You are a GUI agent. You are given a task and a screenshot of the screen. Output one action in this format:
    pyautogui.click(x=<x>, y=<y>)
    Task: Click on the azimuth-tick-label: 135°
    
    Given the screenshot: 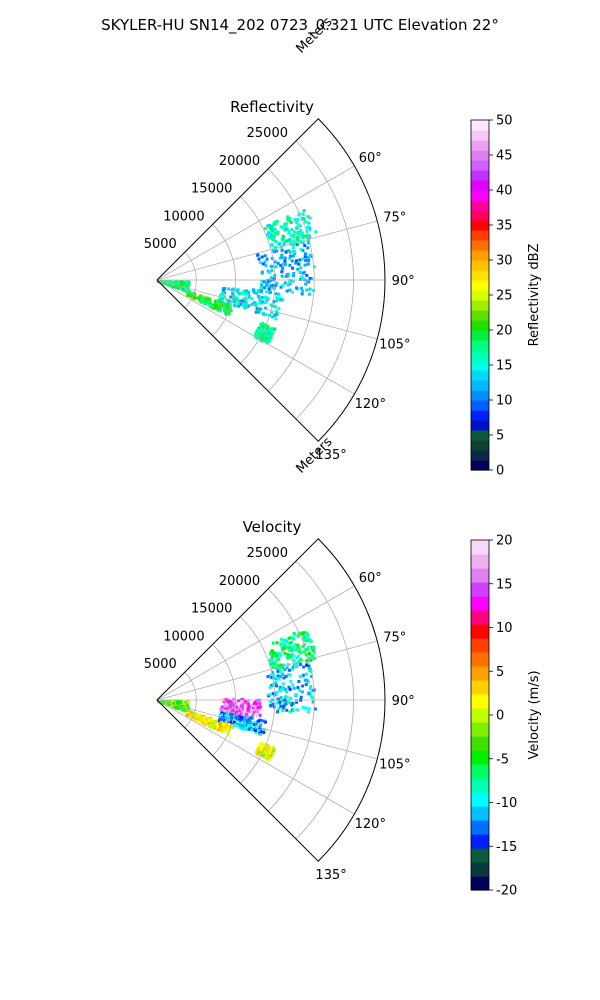 What is the action you would take?
    pyautogui.click(x=330, y=875)
    